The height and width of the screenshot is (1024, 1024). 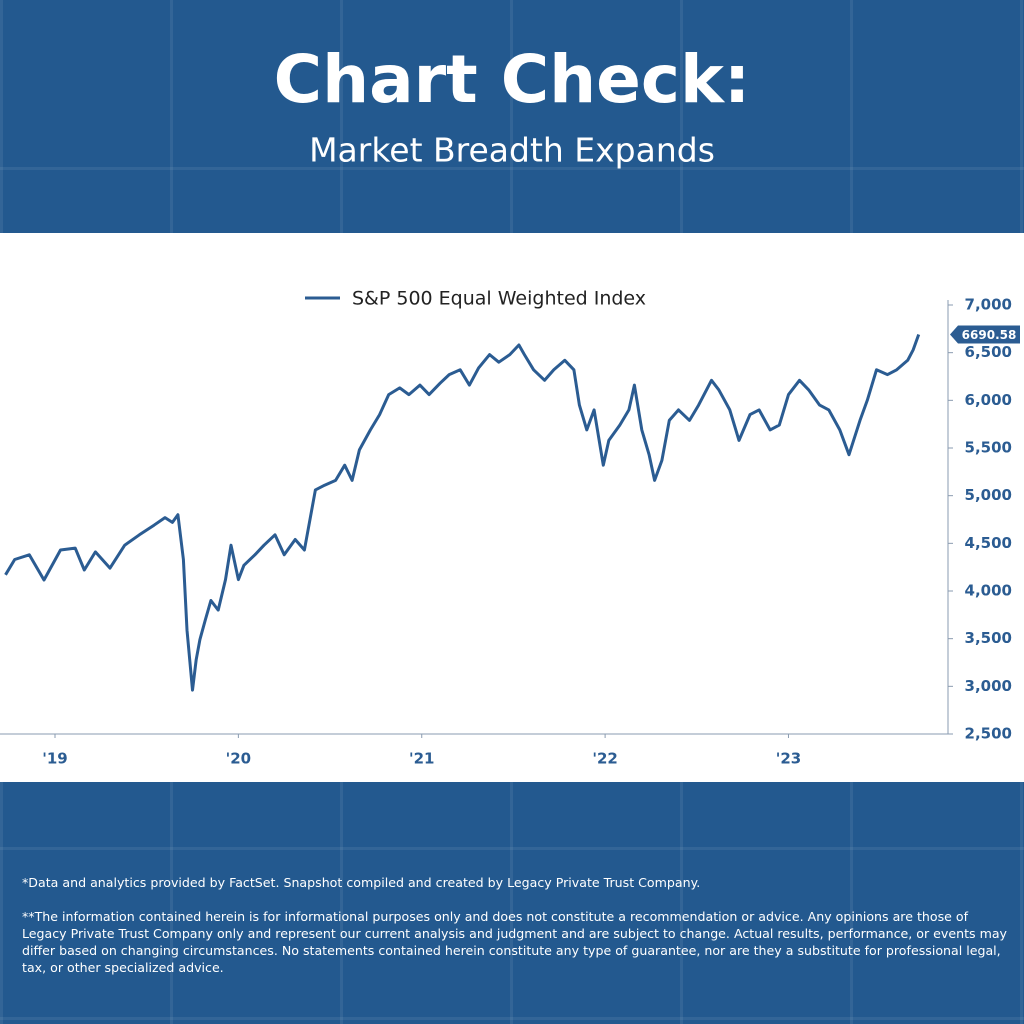 I want to click on y-tick-label: 6,000, so click(x=988, y=400).